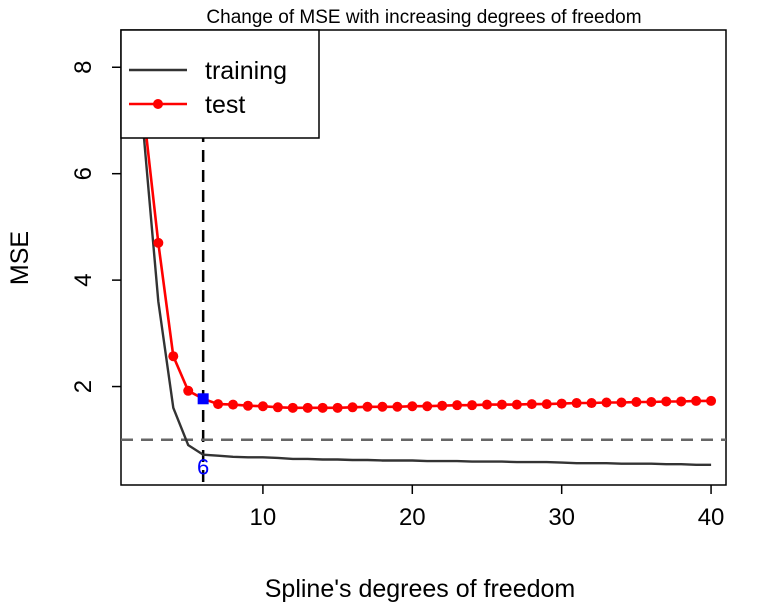 The image size is (758, 606). Describe the element at coordinates (20, 258) in the screenshot. I see `y-axis-label: MSE` at that location.